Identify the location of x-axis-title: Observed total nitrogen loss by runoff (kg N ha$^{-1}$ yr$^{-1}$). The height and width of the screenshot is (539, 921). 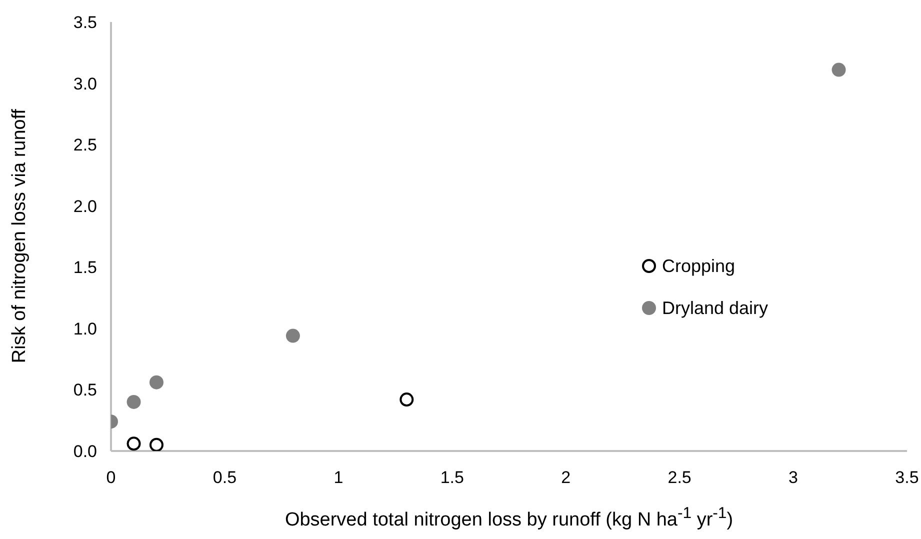
(509, 518).